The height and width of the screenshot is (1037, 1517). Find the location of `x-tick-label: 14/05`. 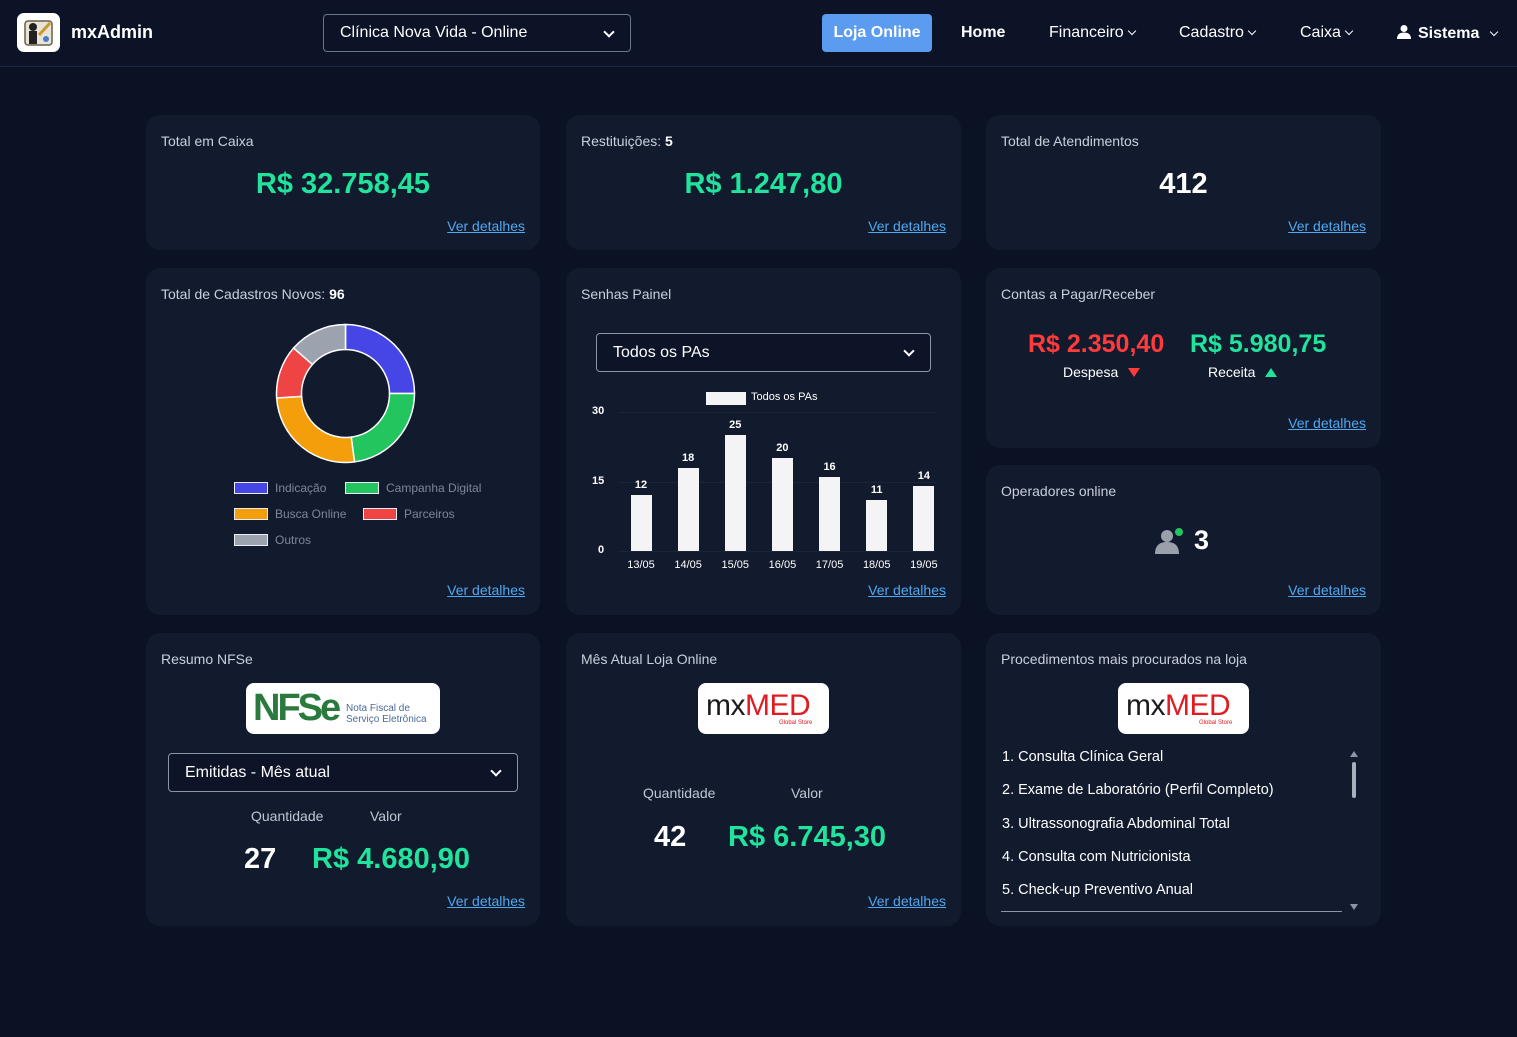

x-tick-label: 14/05 is located at coordinates (688, 565).